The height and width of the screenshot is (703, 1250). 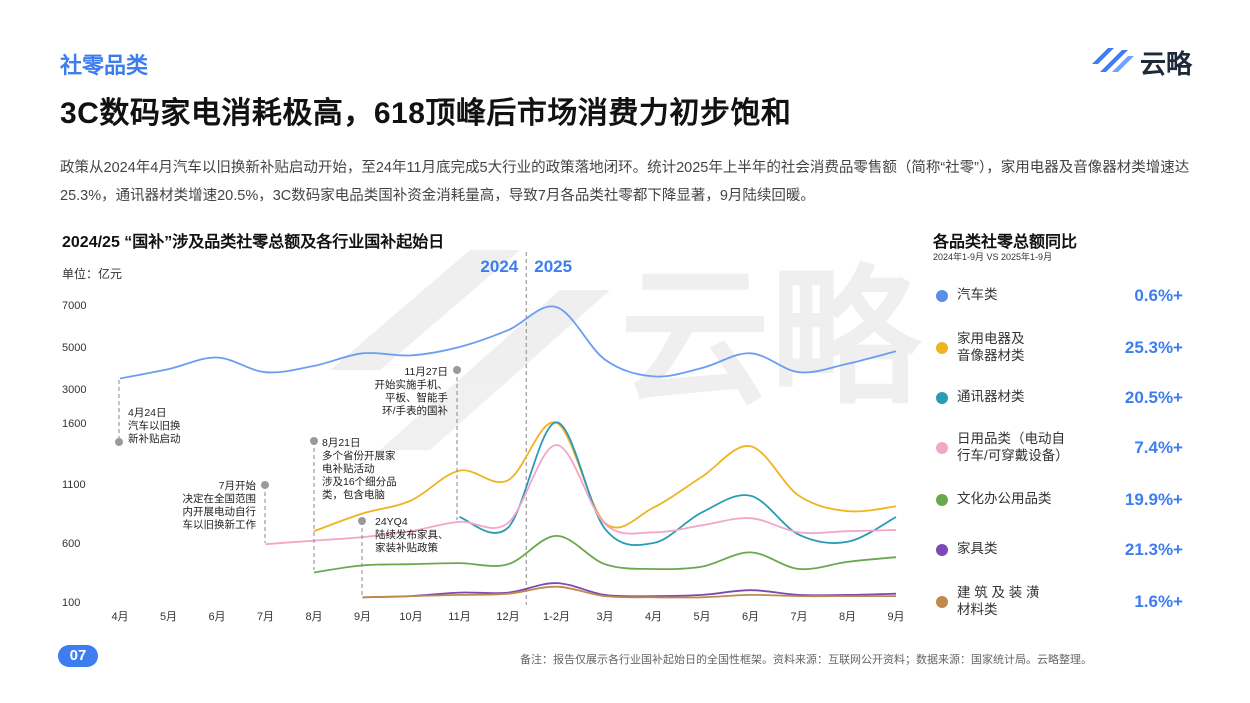 I want to click on legend-item-value: 21.3%+, so click(x=1153, y=549).